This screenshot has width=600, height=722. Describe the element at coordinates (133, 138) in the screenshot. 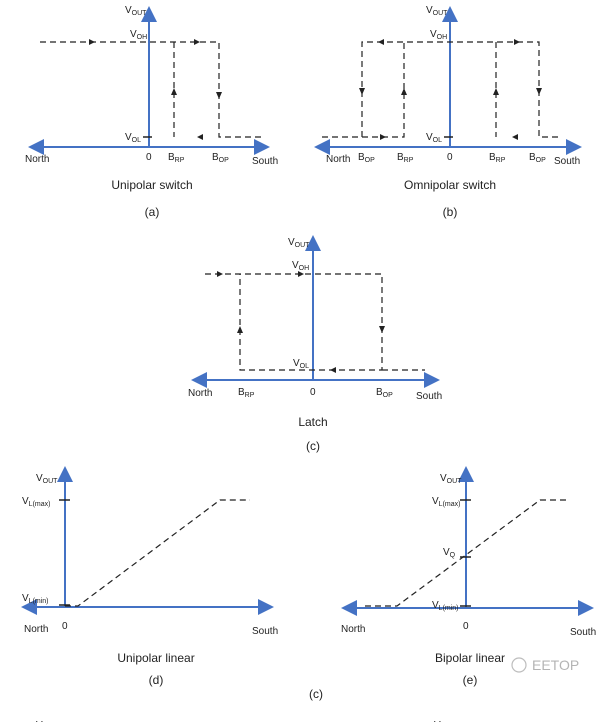

I see `vol-label: VOL` at that location.